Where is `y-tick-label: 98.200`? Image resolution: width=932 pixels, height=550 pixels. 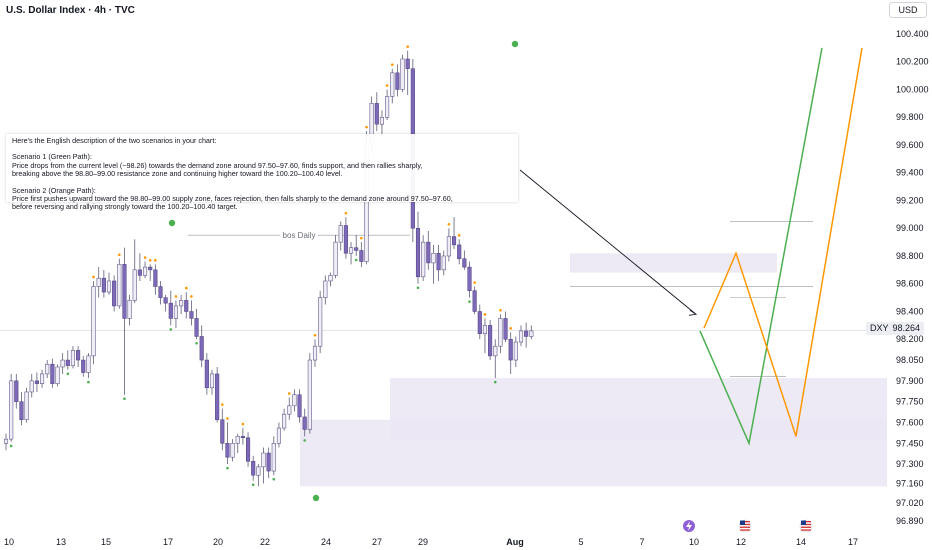
y-tick-label: 98.200 is located at coordinates (910, 339).